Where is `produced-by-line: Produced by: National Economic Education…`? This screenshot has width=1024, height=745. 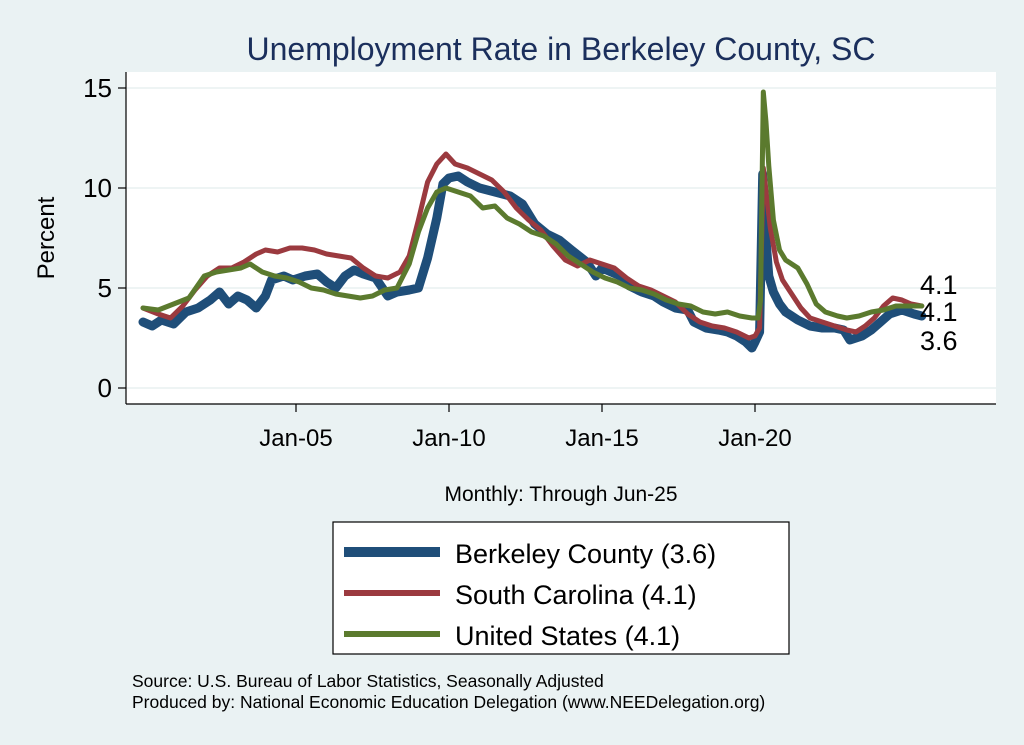
produced-by-line: Produced by: National Economic Education… is located at coordinates (449, 702).